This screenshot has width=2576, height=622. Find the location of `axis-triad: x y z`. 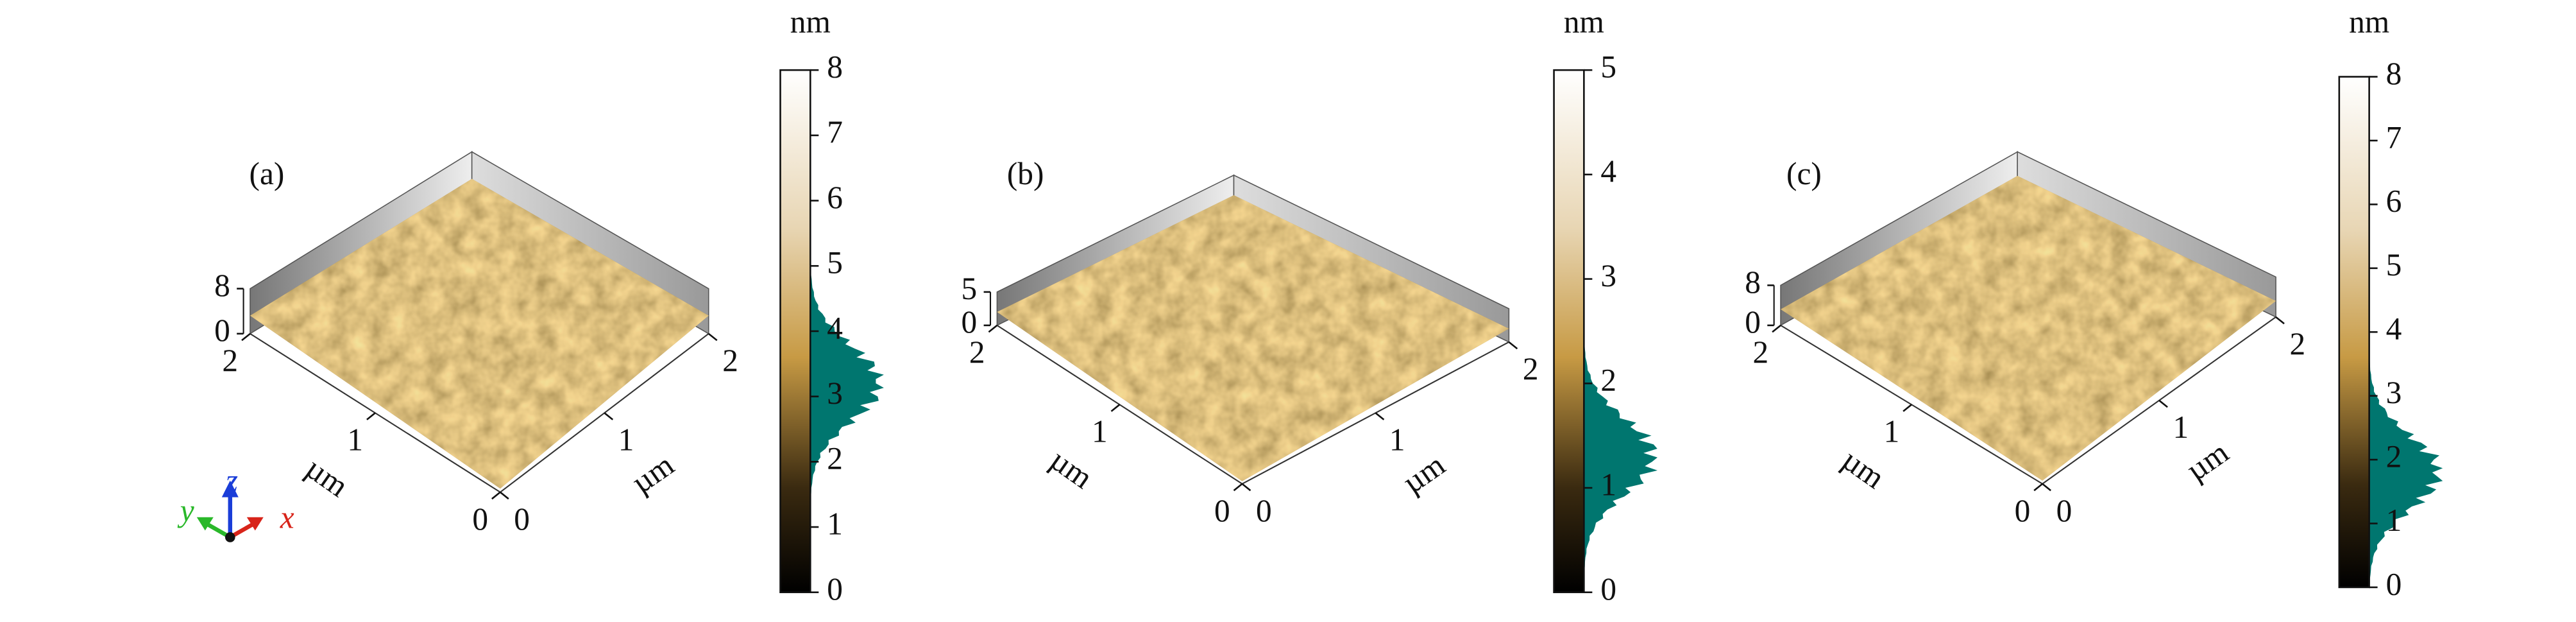

axis-triad: x y z is located at coordinates (235, 503).